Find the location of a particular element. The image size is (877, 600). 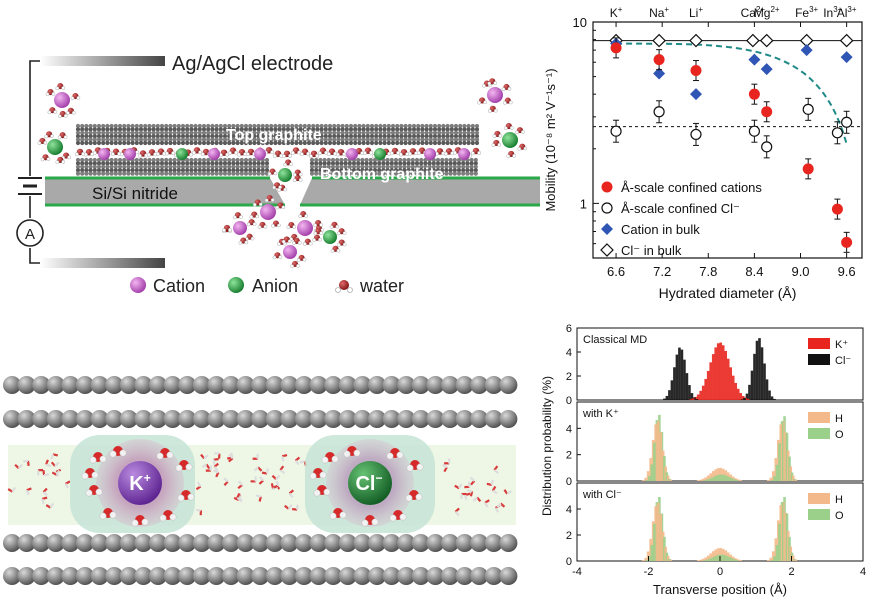

x-tick-label: 0 is located at coordinates (720, 572).